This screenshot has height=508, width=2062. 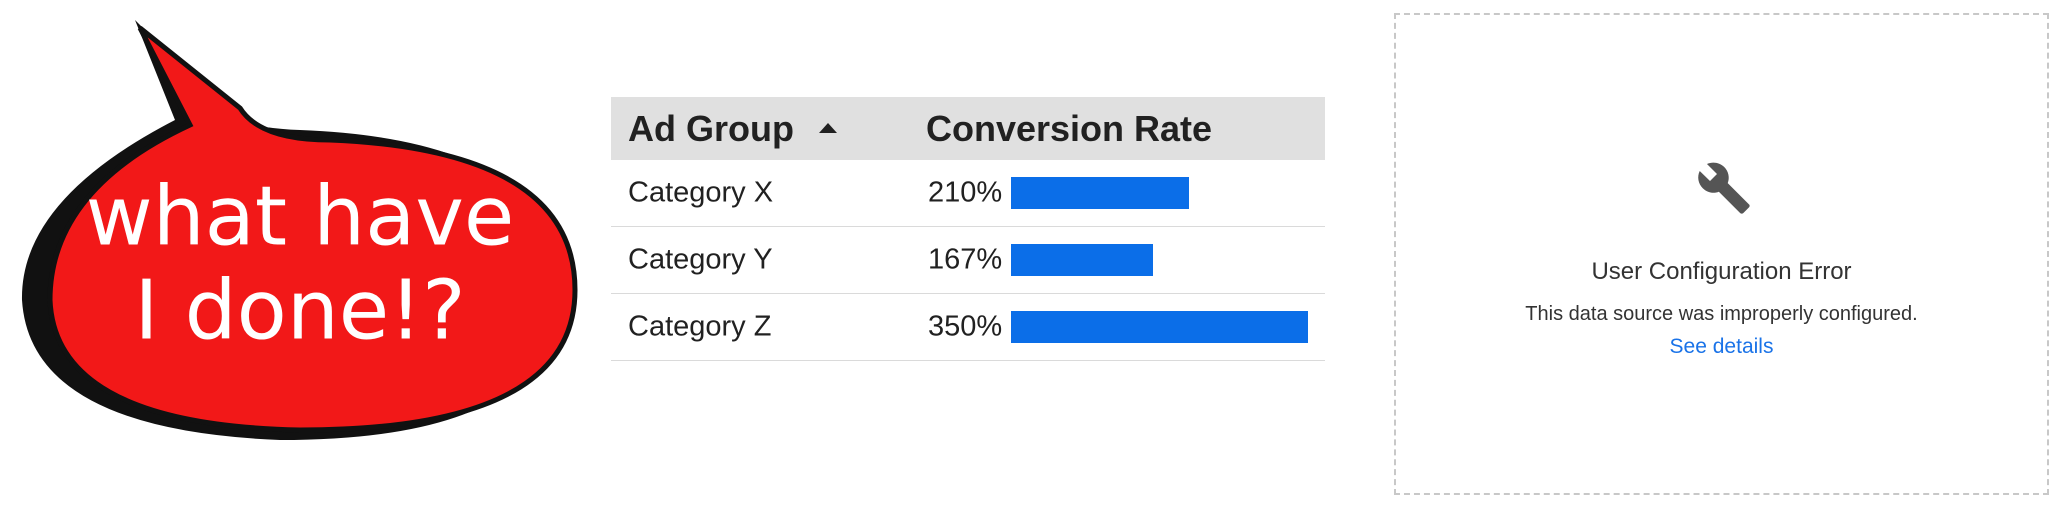 What do you see at coordinates (700, 326) in the screenshot?
I see `row-label: Category Z` at bounding box center [700, 326].